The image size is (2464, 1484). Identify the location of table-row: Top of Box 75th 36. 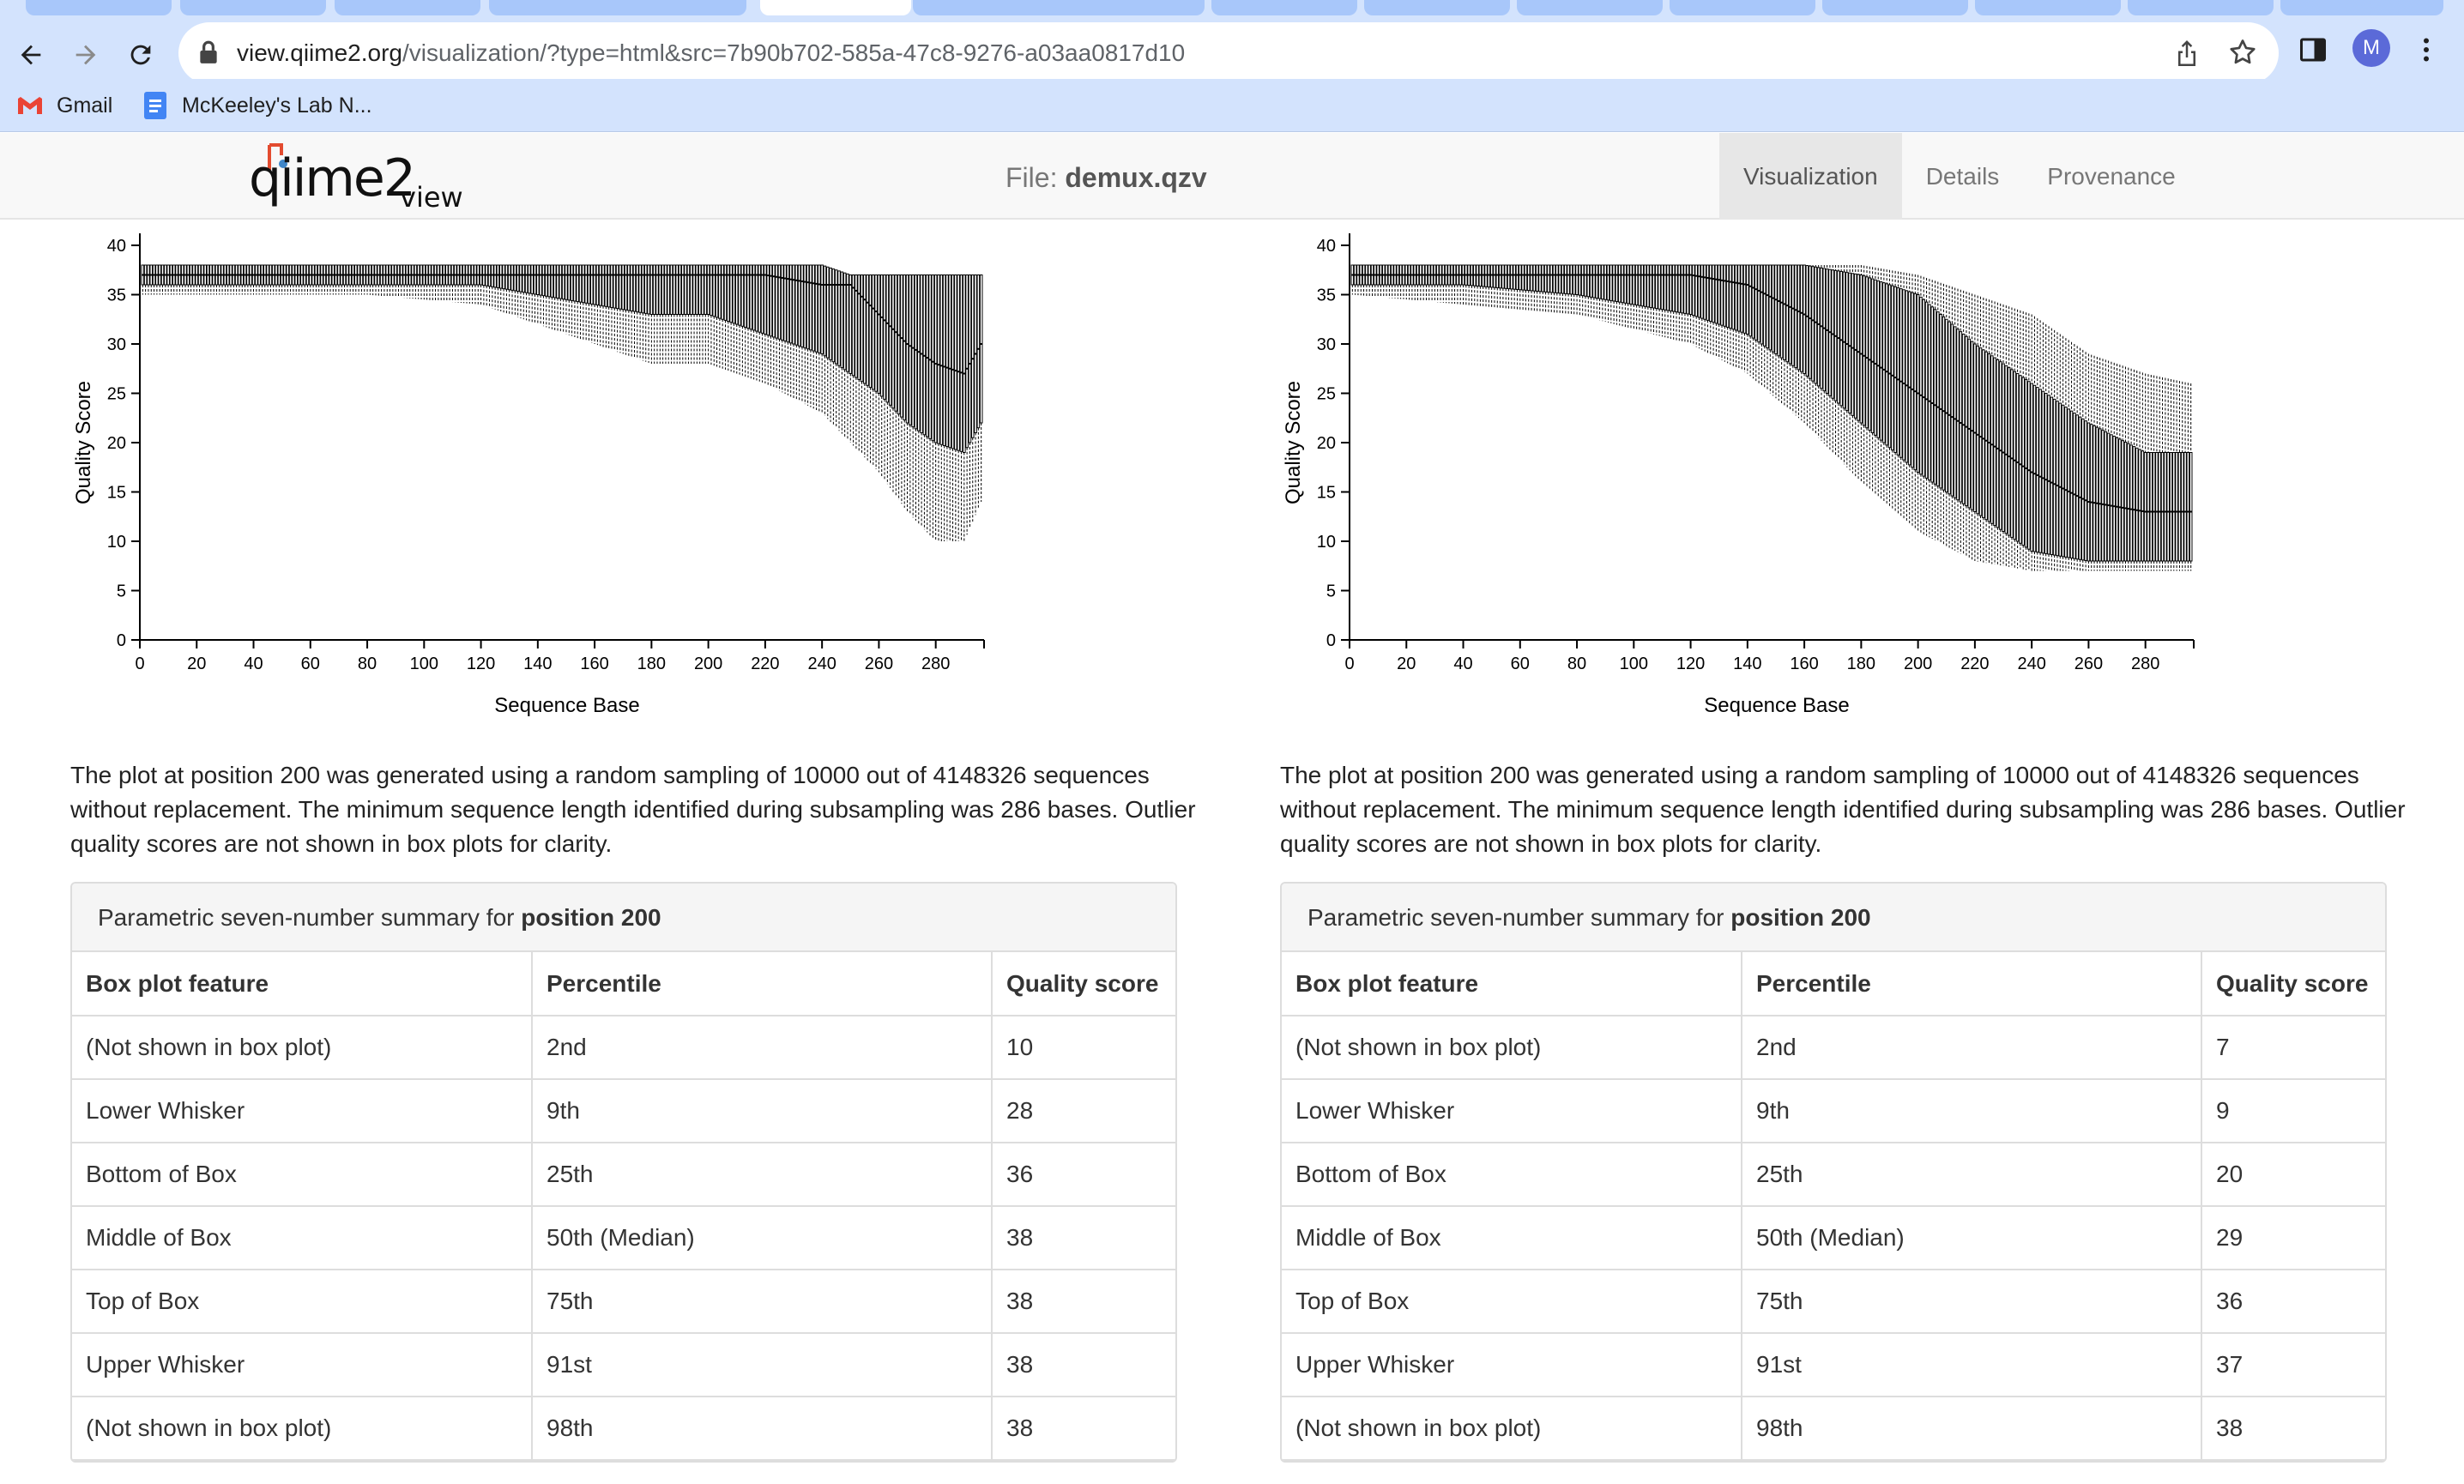
(1833, 1302).